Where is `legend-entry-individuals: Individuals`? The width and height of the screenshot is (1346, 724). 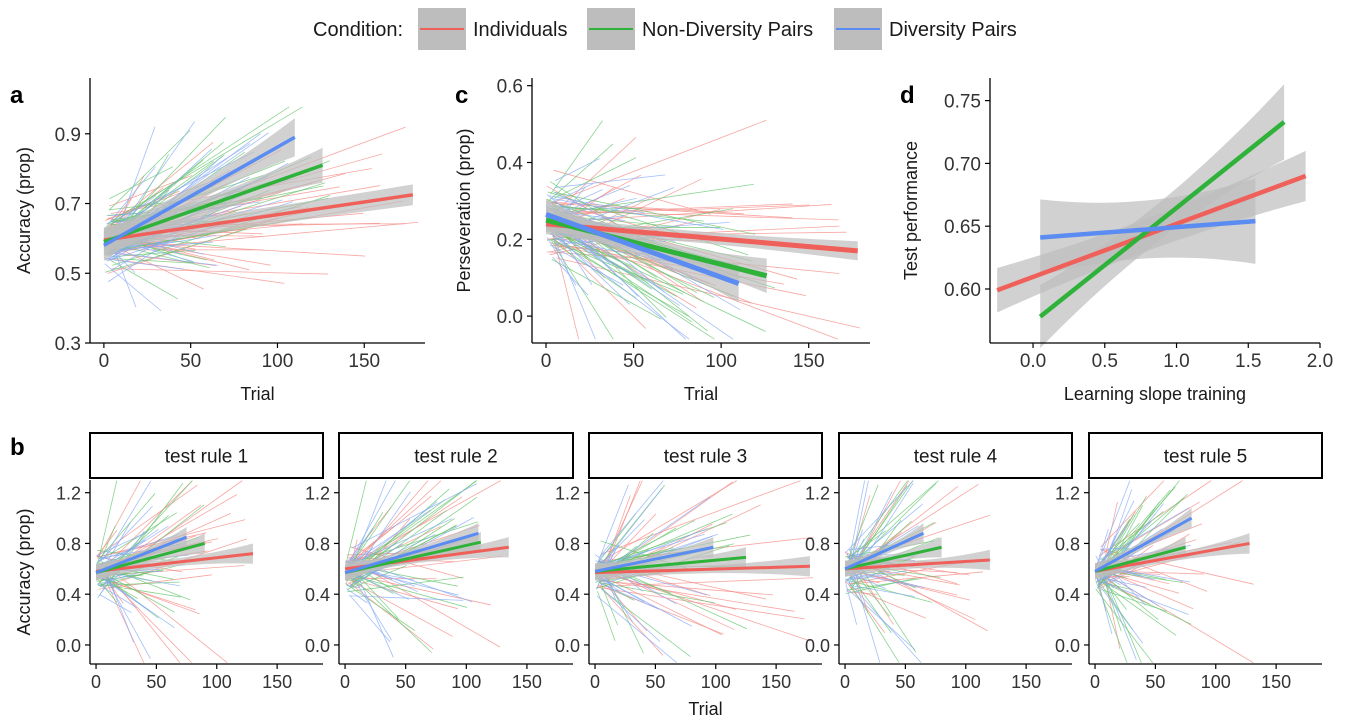
legend-entry-individuals: Individuals is located at coordinates (493, 29).